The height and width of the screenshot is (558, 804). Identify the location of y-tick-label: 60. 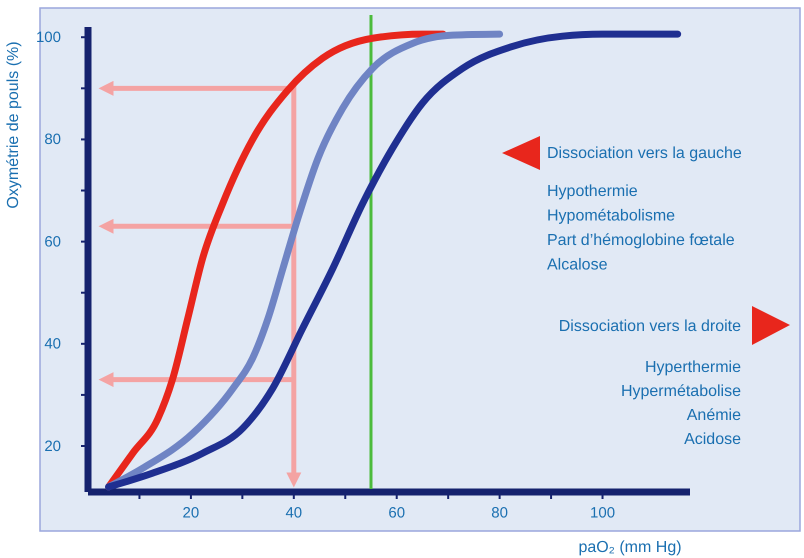
(52, 241).